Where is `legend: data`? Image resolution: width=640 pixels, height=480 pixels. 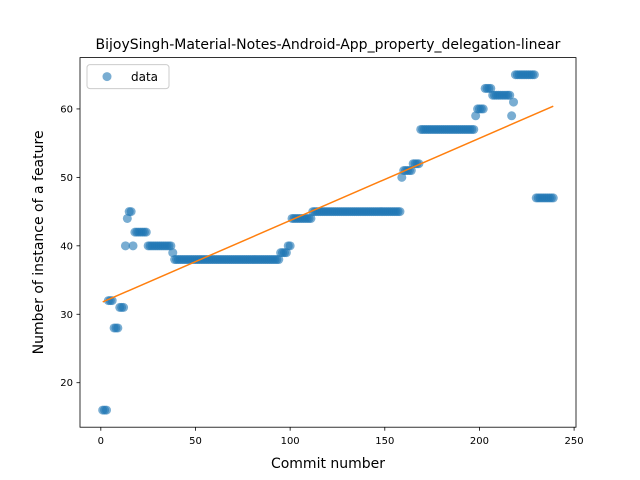
legend: data is located at coordinates (128, 77).